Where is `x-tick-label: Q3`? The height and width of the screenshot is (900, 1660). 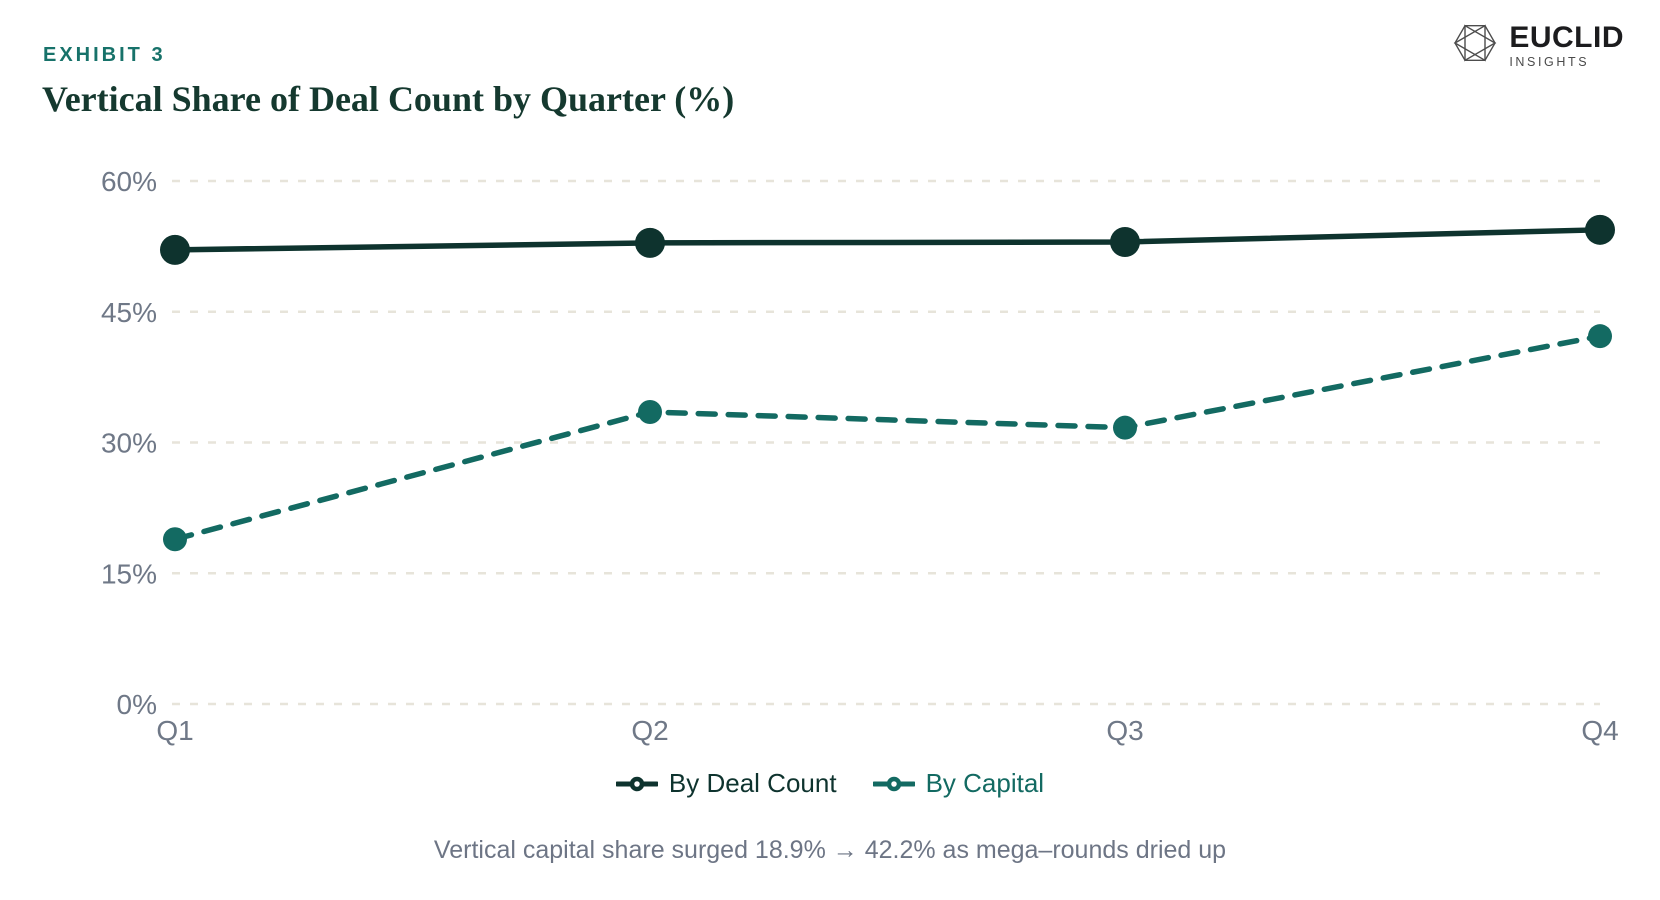
x-tick-label: Q3 is located at coordinates (1124, 730).